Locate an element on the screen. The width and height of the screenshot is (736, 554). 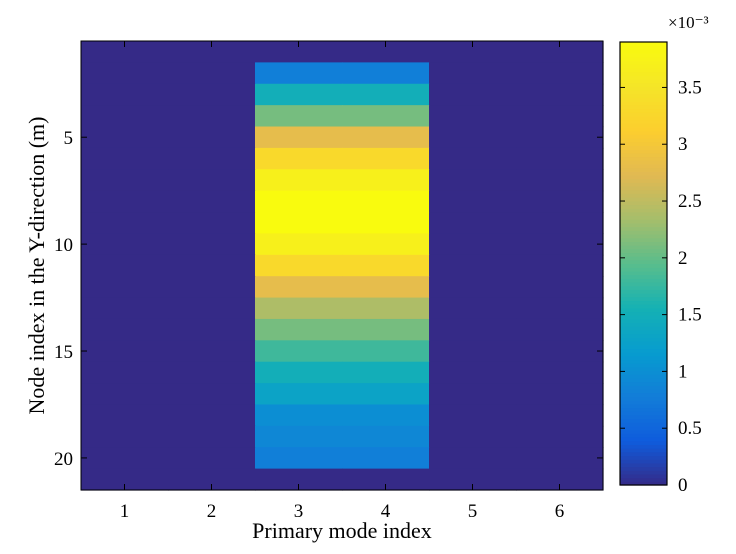
colorbar-exponent-label: ×10⁻³ is located at coordinates (688, 22).